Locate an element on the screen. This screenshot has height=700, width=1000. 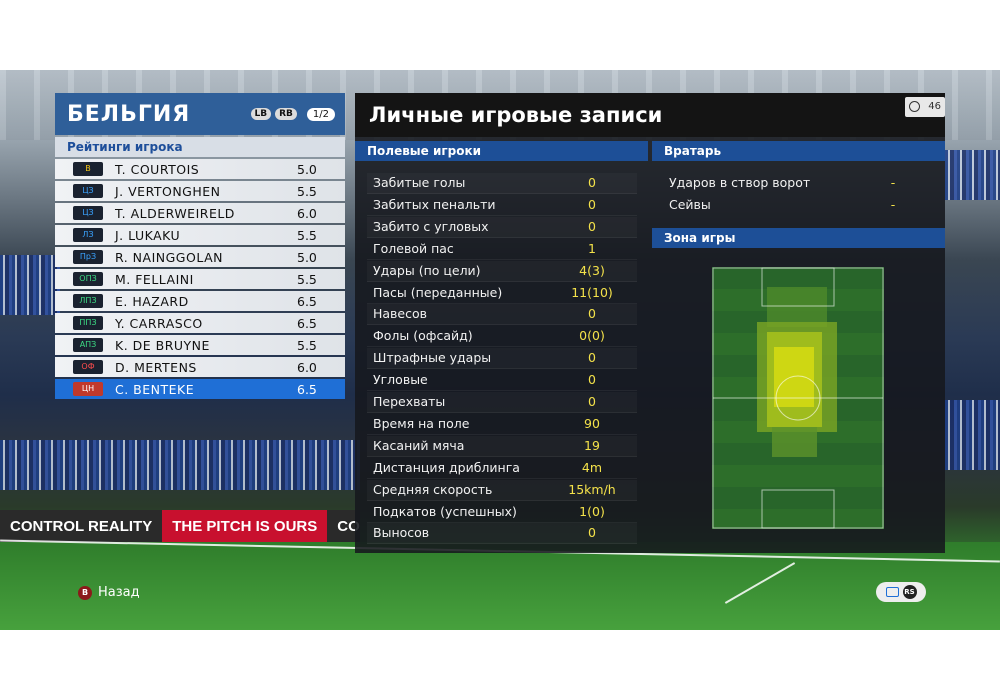
crowd-left is located at coordinates (30, 285).